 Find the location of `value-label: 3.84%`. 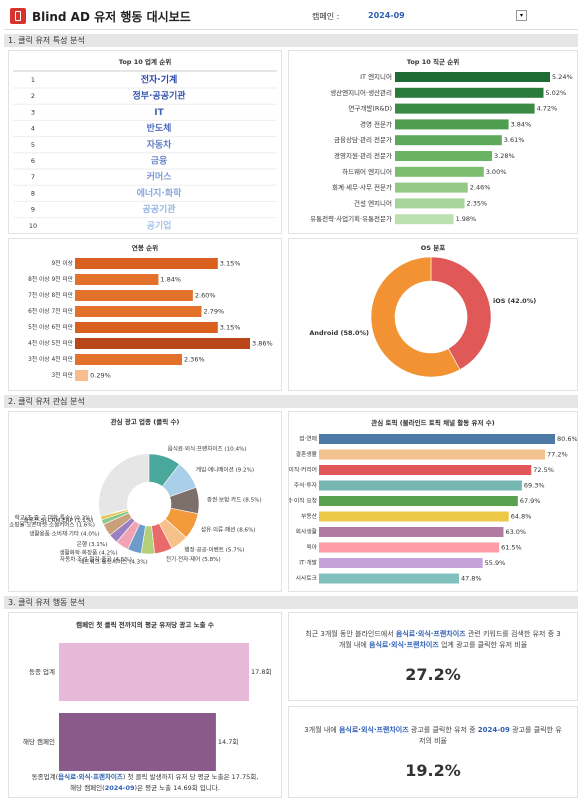

value-label: 3.84% is located at coordinates (521, 124).